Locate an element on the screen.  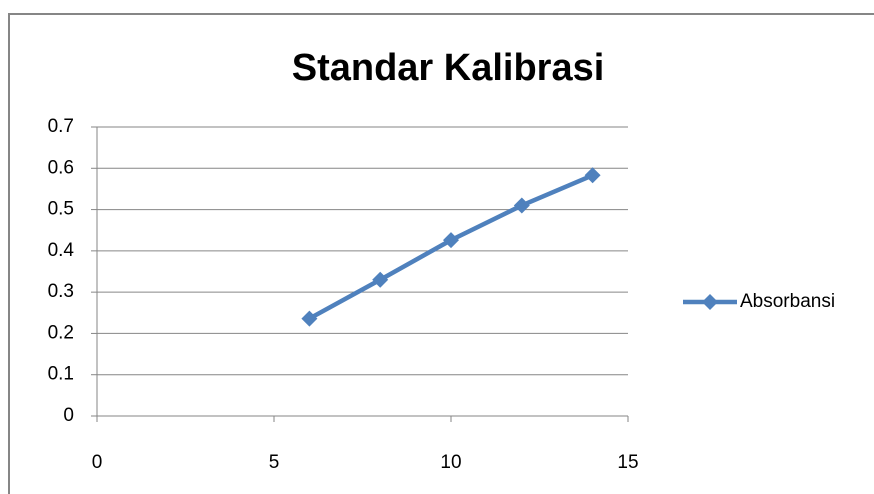
legend-label: Absorbansi is located at coordinates (787, 301).